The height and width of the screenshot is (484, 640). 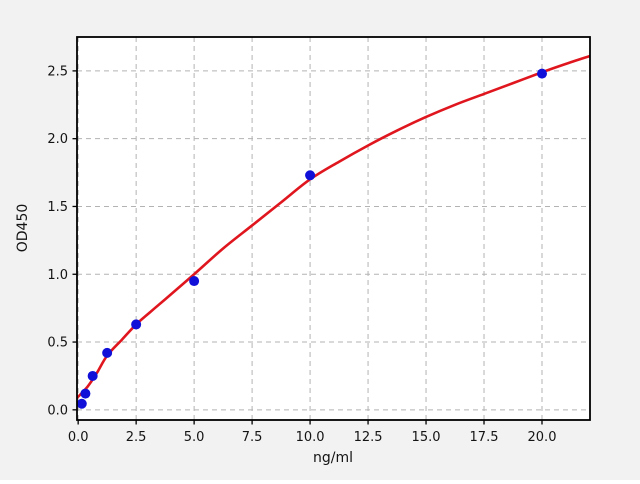 What do you see at coordinates (426, 437) in the screenshot?
I see `x-tick-label: 15.0` at bounding box center [426, 437].